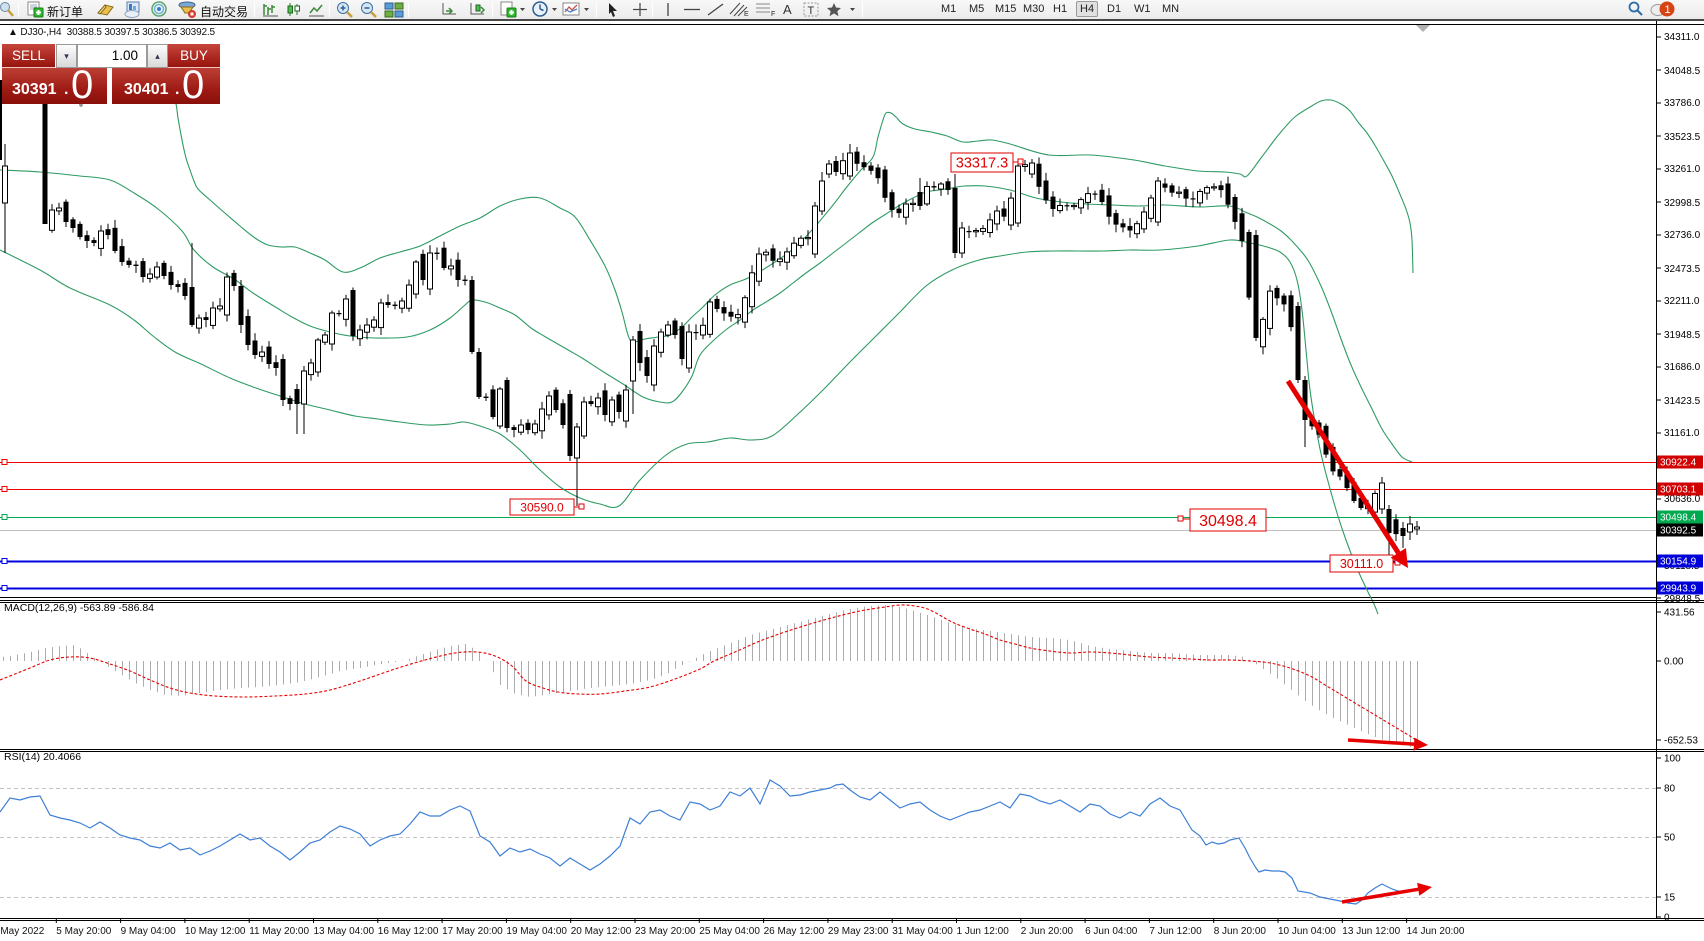 Image resolution: width=1704 pixels, height=941 pixels. I want to click on svg-text: 30703.1, so click(1678, 490).